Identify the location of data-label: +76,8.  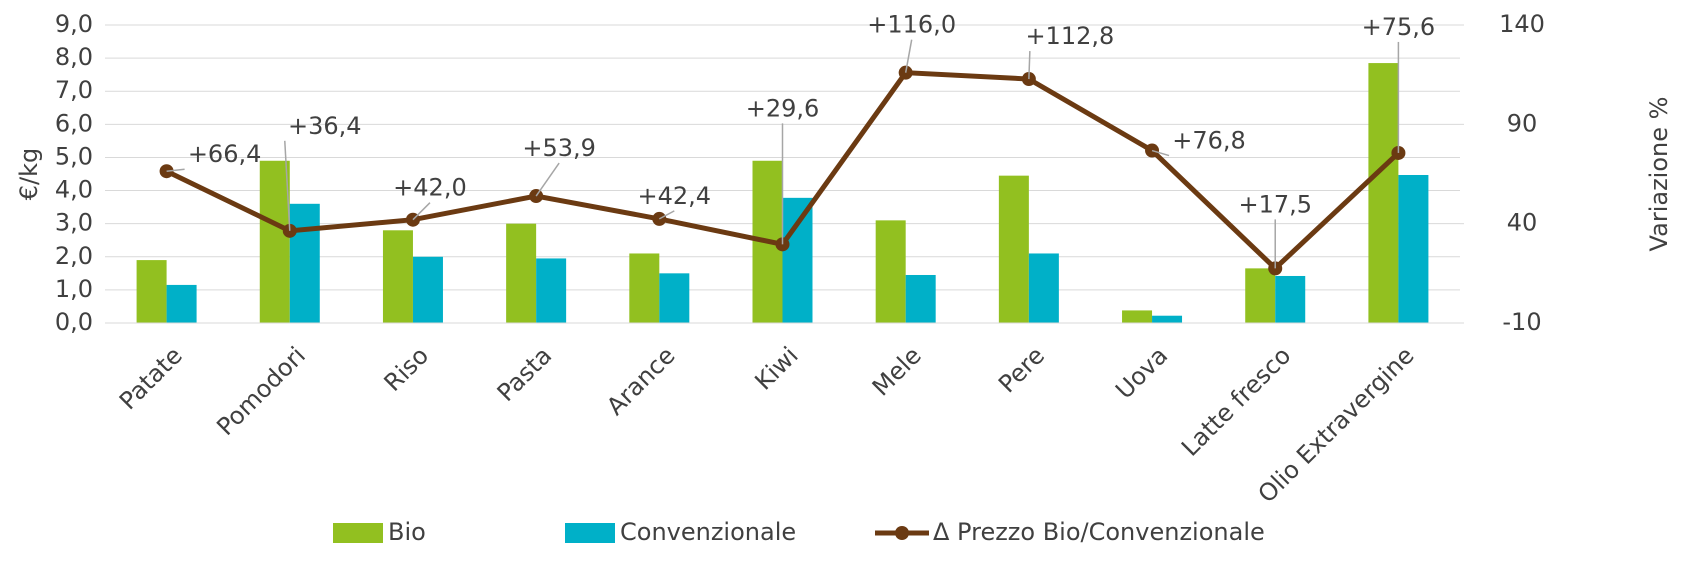
(1209, 141).